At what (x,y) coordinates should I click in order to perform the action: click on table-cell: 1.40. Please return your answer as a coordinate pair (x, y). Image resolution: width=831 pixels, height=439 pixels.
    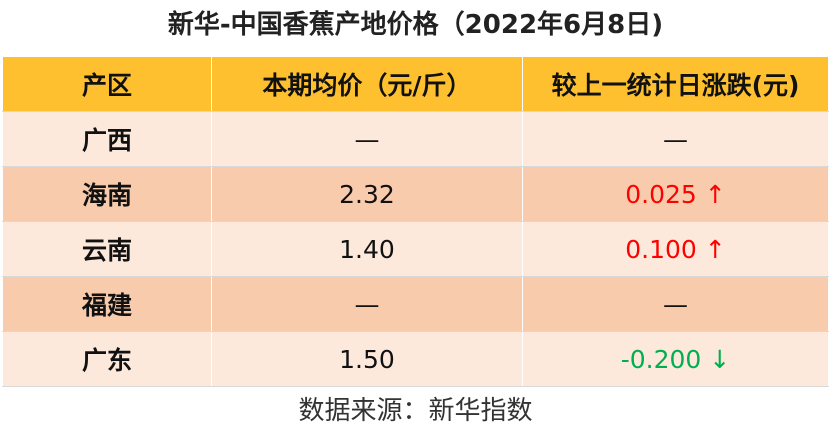
    Looking at the image, I should click on (367, 249).